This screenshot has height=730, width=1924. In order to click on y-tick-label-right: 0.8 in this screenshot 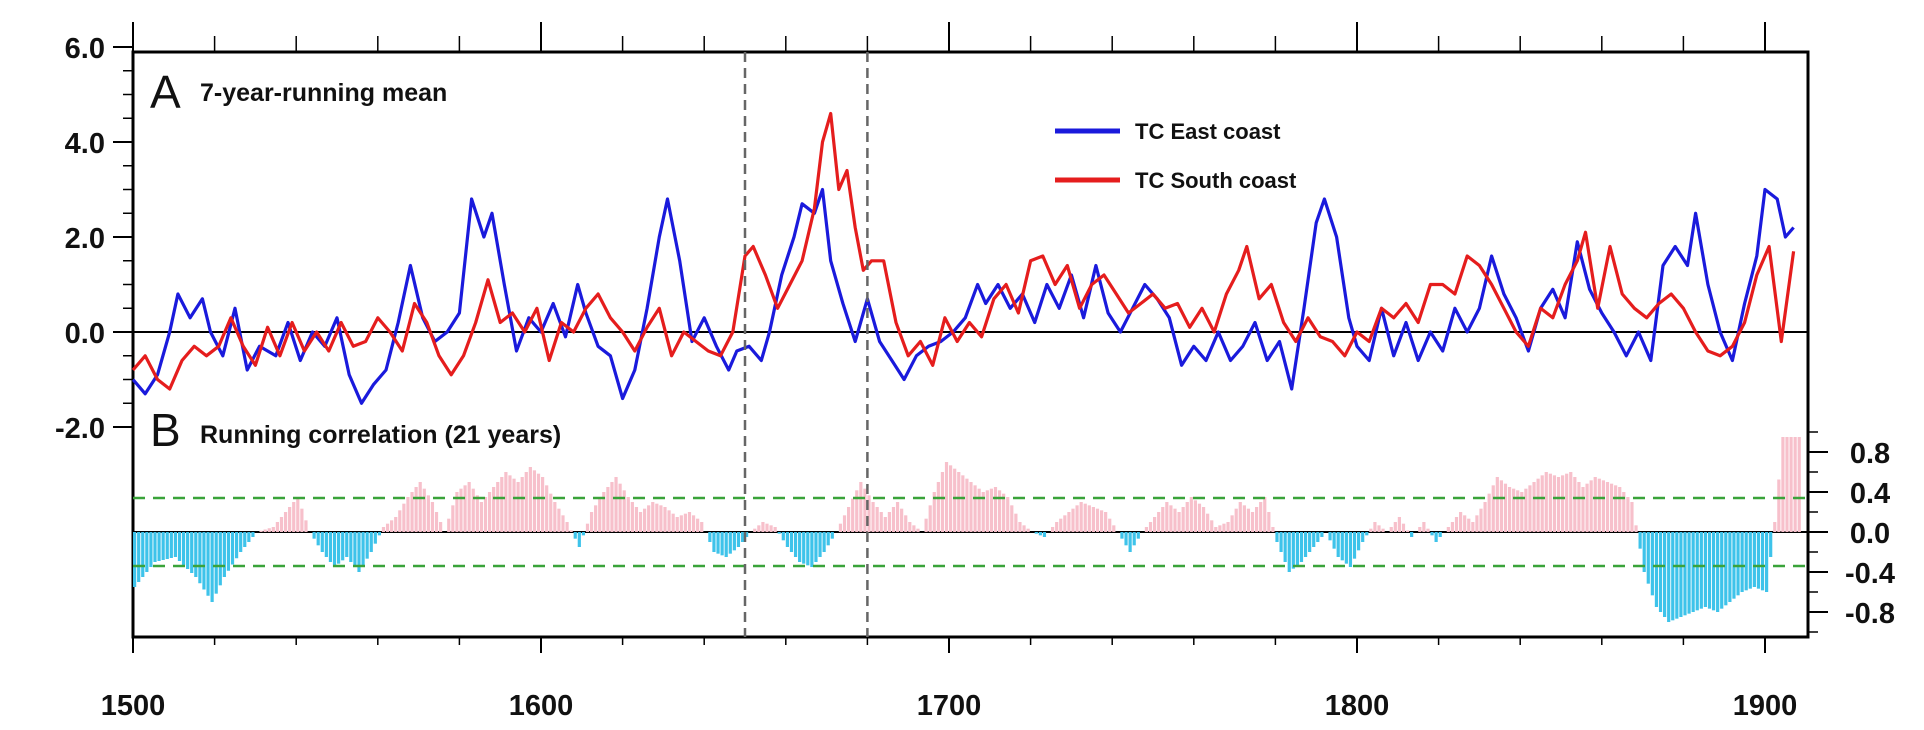, I will do `click(1870, 454)`.